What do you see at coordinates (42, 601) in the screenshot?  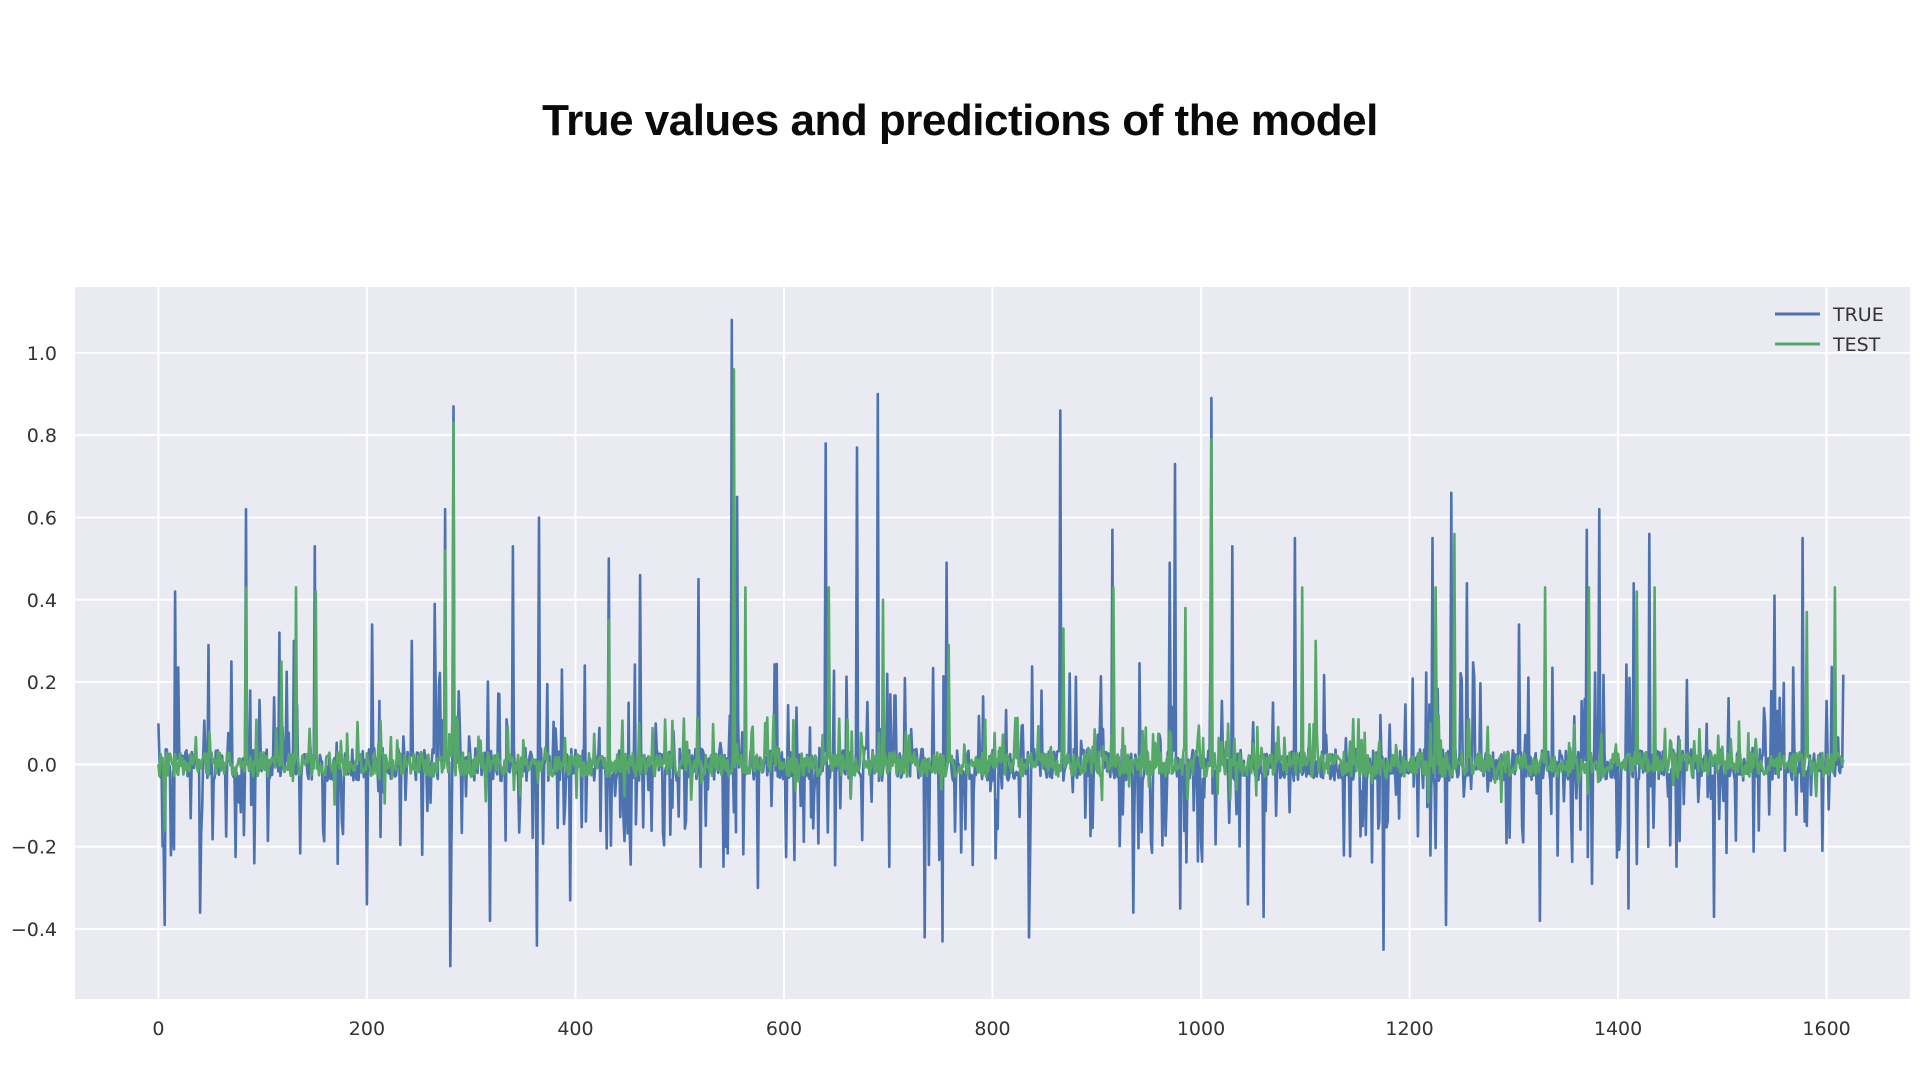 I see `y-tick-label: 0.4` at bounding box center [42, 601].